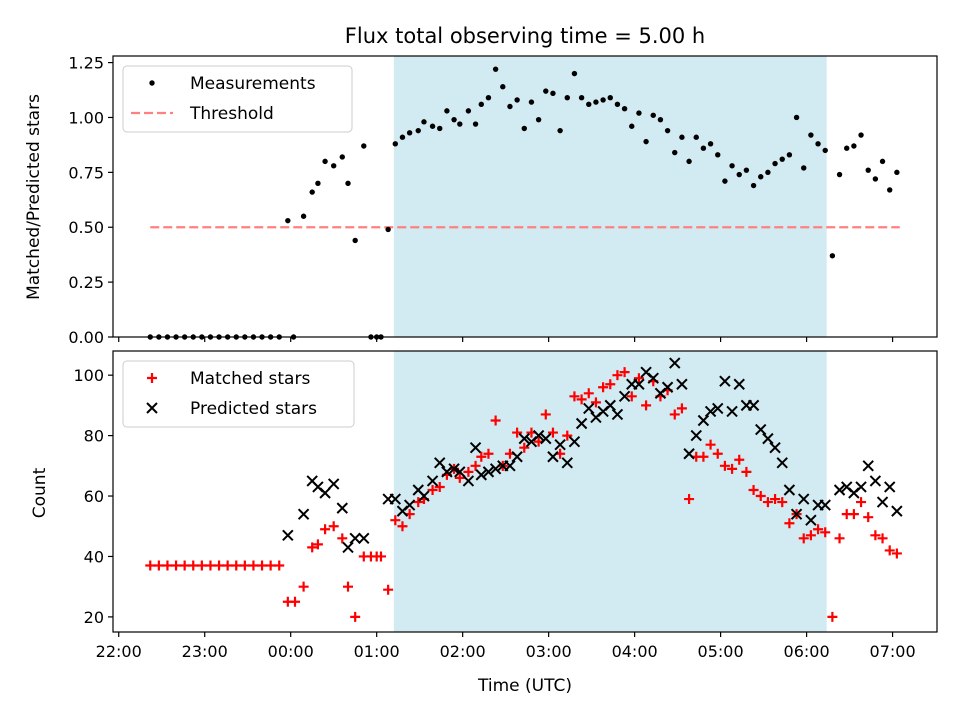 The image size is (960, 720). I want to click on bottom-y-axis-label: Count, so click(40, 492).